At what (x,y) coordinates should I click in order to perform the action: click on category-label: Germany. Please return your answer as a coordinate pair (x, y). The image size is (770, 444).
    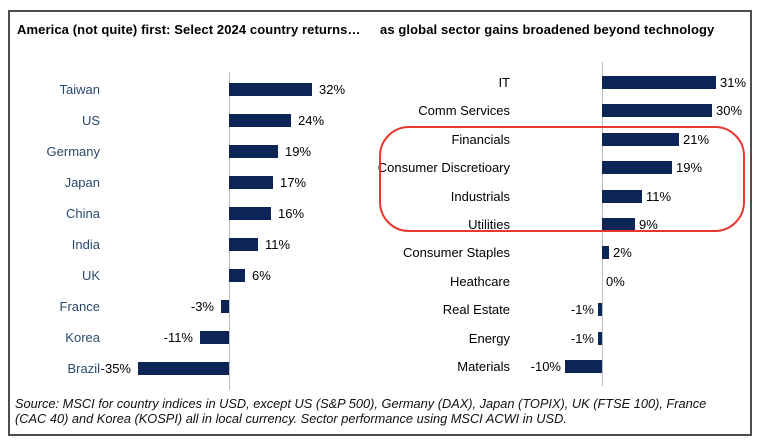
    Looking at the image, I should click on (73, 151).